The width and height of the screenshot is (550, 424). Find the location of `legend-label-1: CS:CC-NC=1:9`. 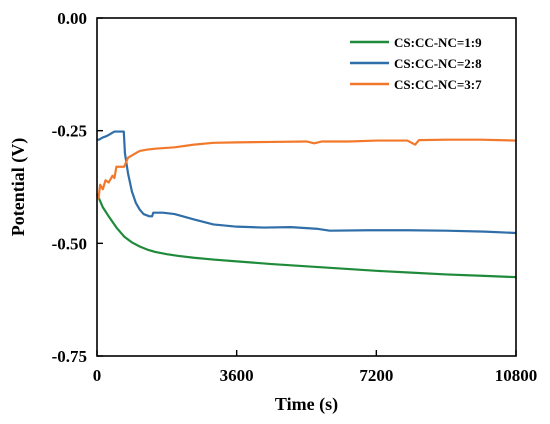

legend-label-1: CS:CC-NC=1:9 is located at coordinates (438, 42).